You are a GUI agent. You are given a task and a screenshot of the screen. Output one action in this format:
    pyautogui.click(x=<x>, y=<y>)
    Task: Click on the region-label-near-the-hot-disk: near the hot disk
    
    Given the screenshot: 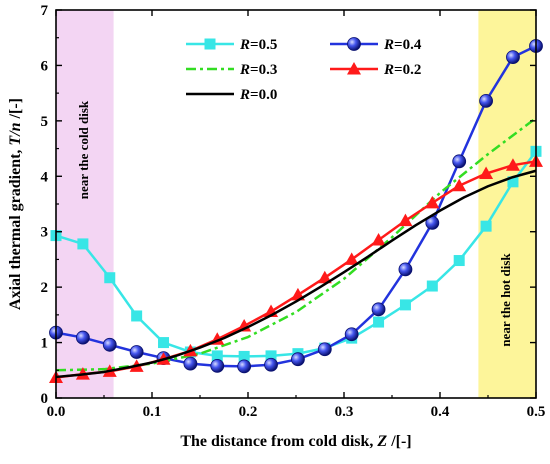 What is the action you would take?
    pyautogui.click(x=505, y=300)
    